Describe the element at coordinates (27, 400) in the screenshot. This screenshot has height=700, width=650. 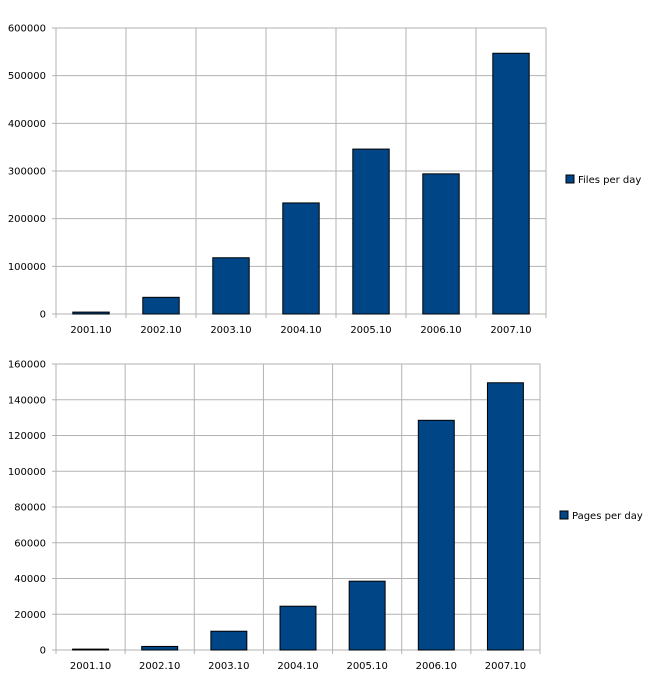
I see `y-tick-label: 140000` at that location.